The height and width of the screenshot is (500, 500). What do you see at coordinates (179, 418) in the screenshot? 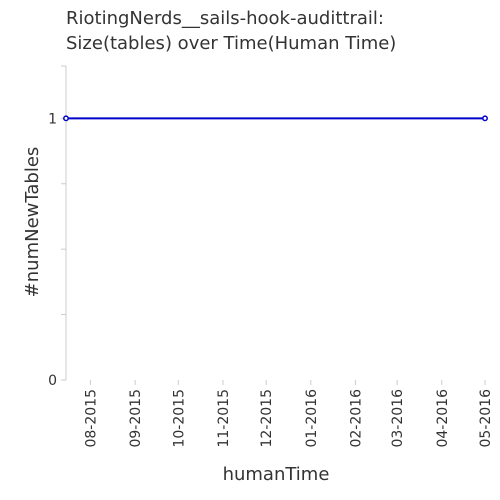
I see `x-tick-label: 10-2015` at bounding box center [179, 418].